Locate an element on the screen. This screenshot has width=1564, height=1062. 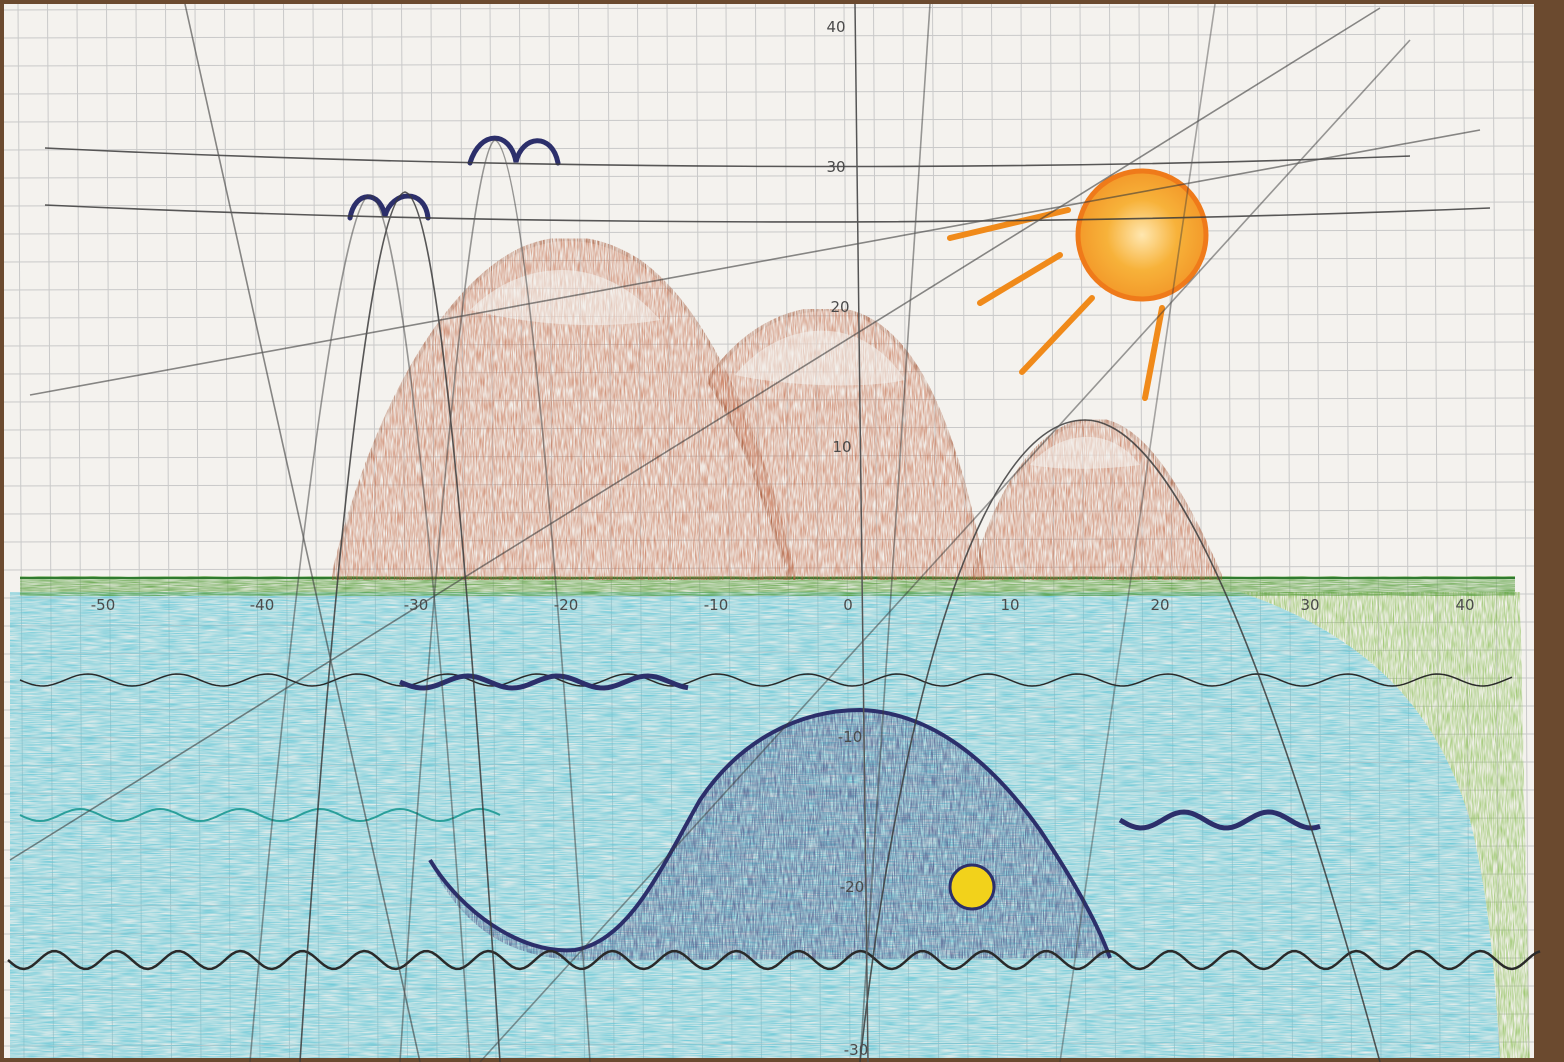
line-horiz-high is located at coordinates (727, 157).